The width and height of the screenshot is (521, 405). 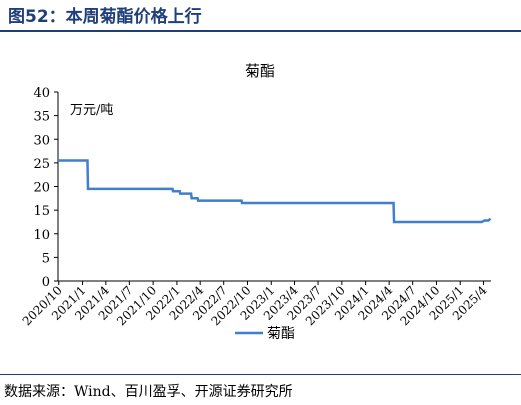 I want to click on figure-title: 图52：本周菊酯价格上行, so click(x=105, y=17).